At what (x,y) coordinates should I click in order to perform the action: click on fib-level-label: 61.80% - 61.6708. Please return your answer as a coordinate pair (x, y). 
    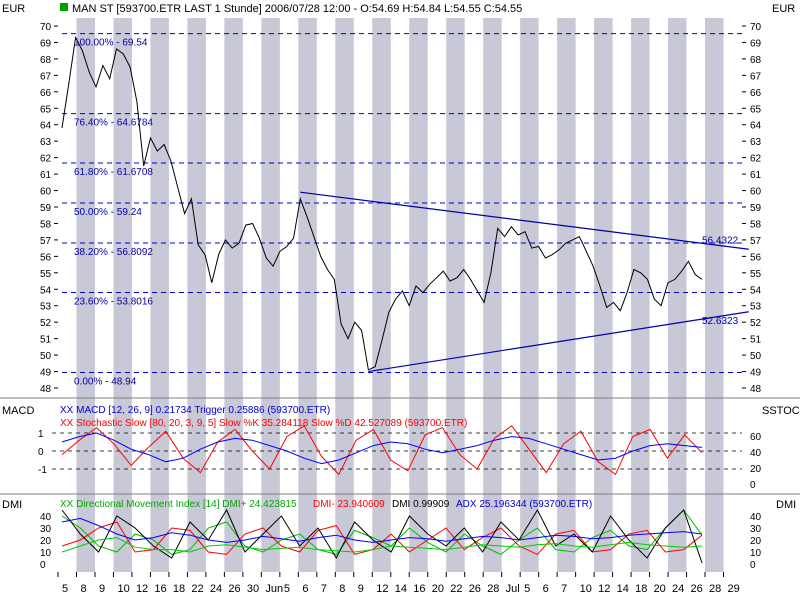
    Looking at the image, I should click on (113, 172).